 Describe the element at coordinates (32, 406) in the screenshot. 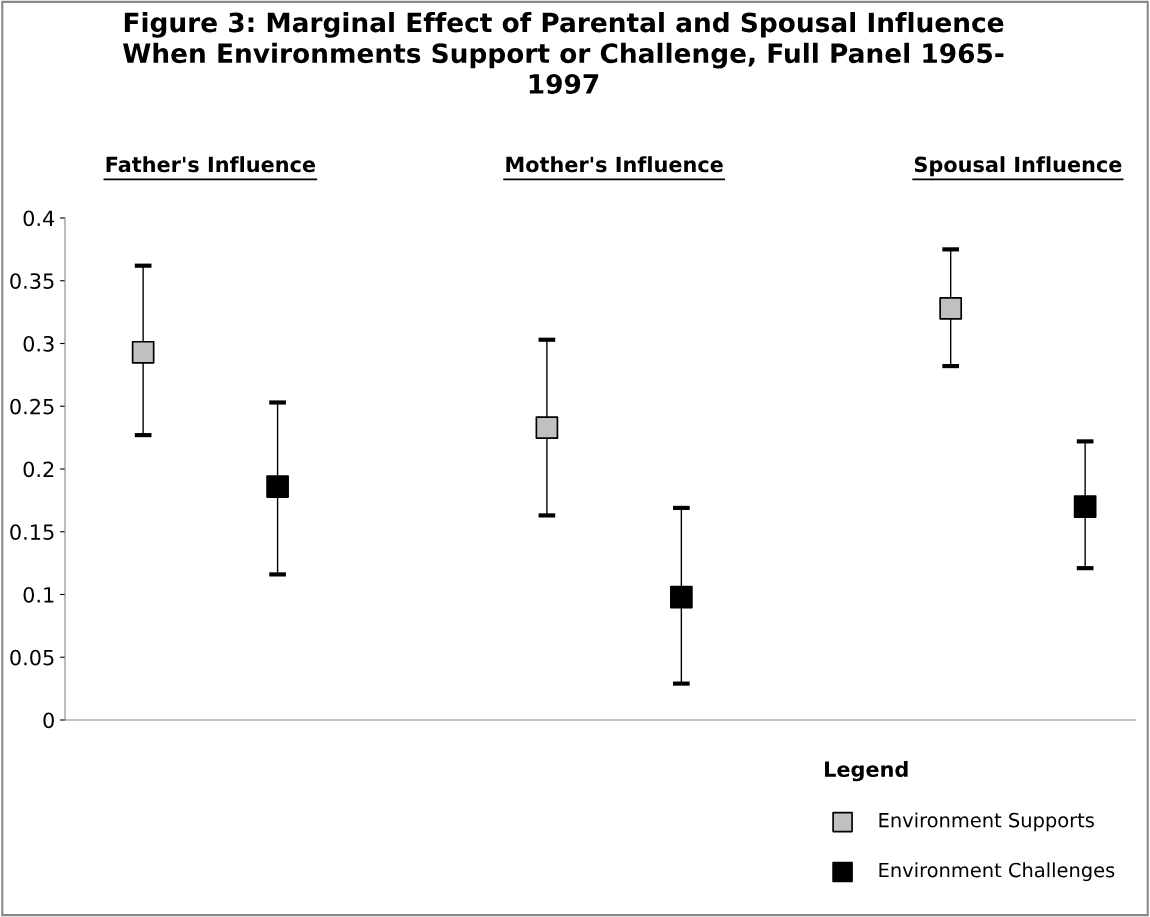

I see `y-tick-label: 0.25` at that location.